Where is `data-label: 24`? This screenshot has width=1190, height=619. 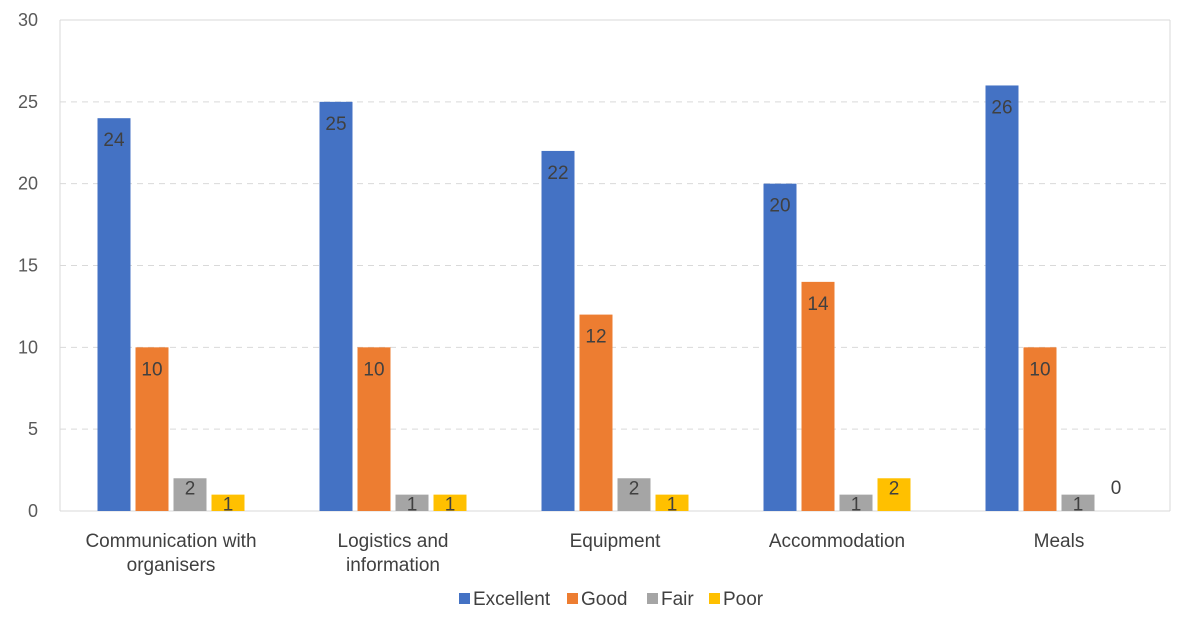
data-label: 24 is located at coordinates (114, 140).